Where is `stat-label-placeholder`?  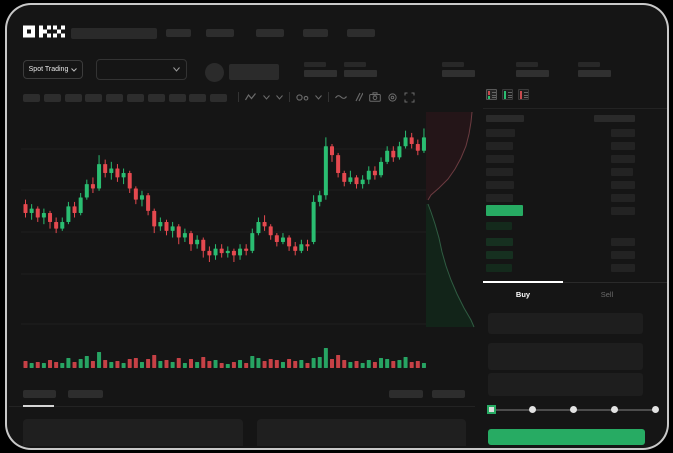
stat-label-placeholder is located at coordinates (589, 64).